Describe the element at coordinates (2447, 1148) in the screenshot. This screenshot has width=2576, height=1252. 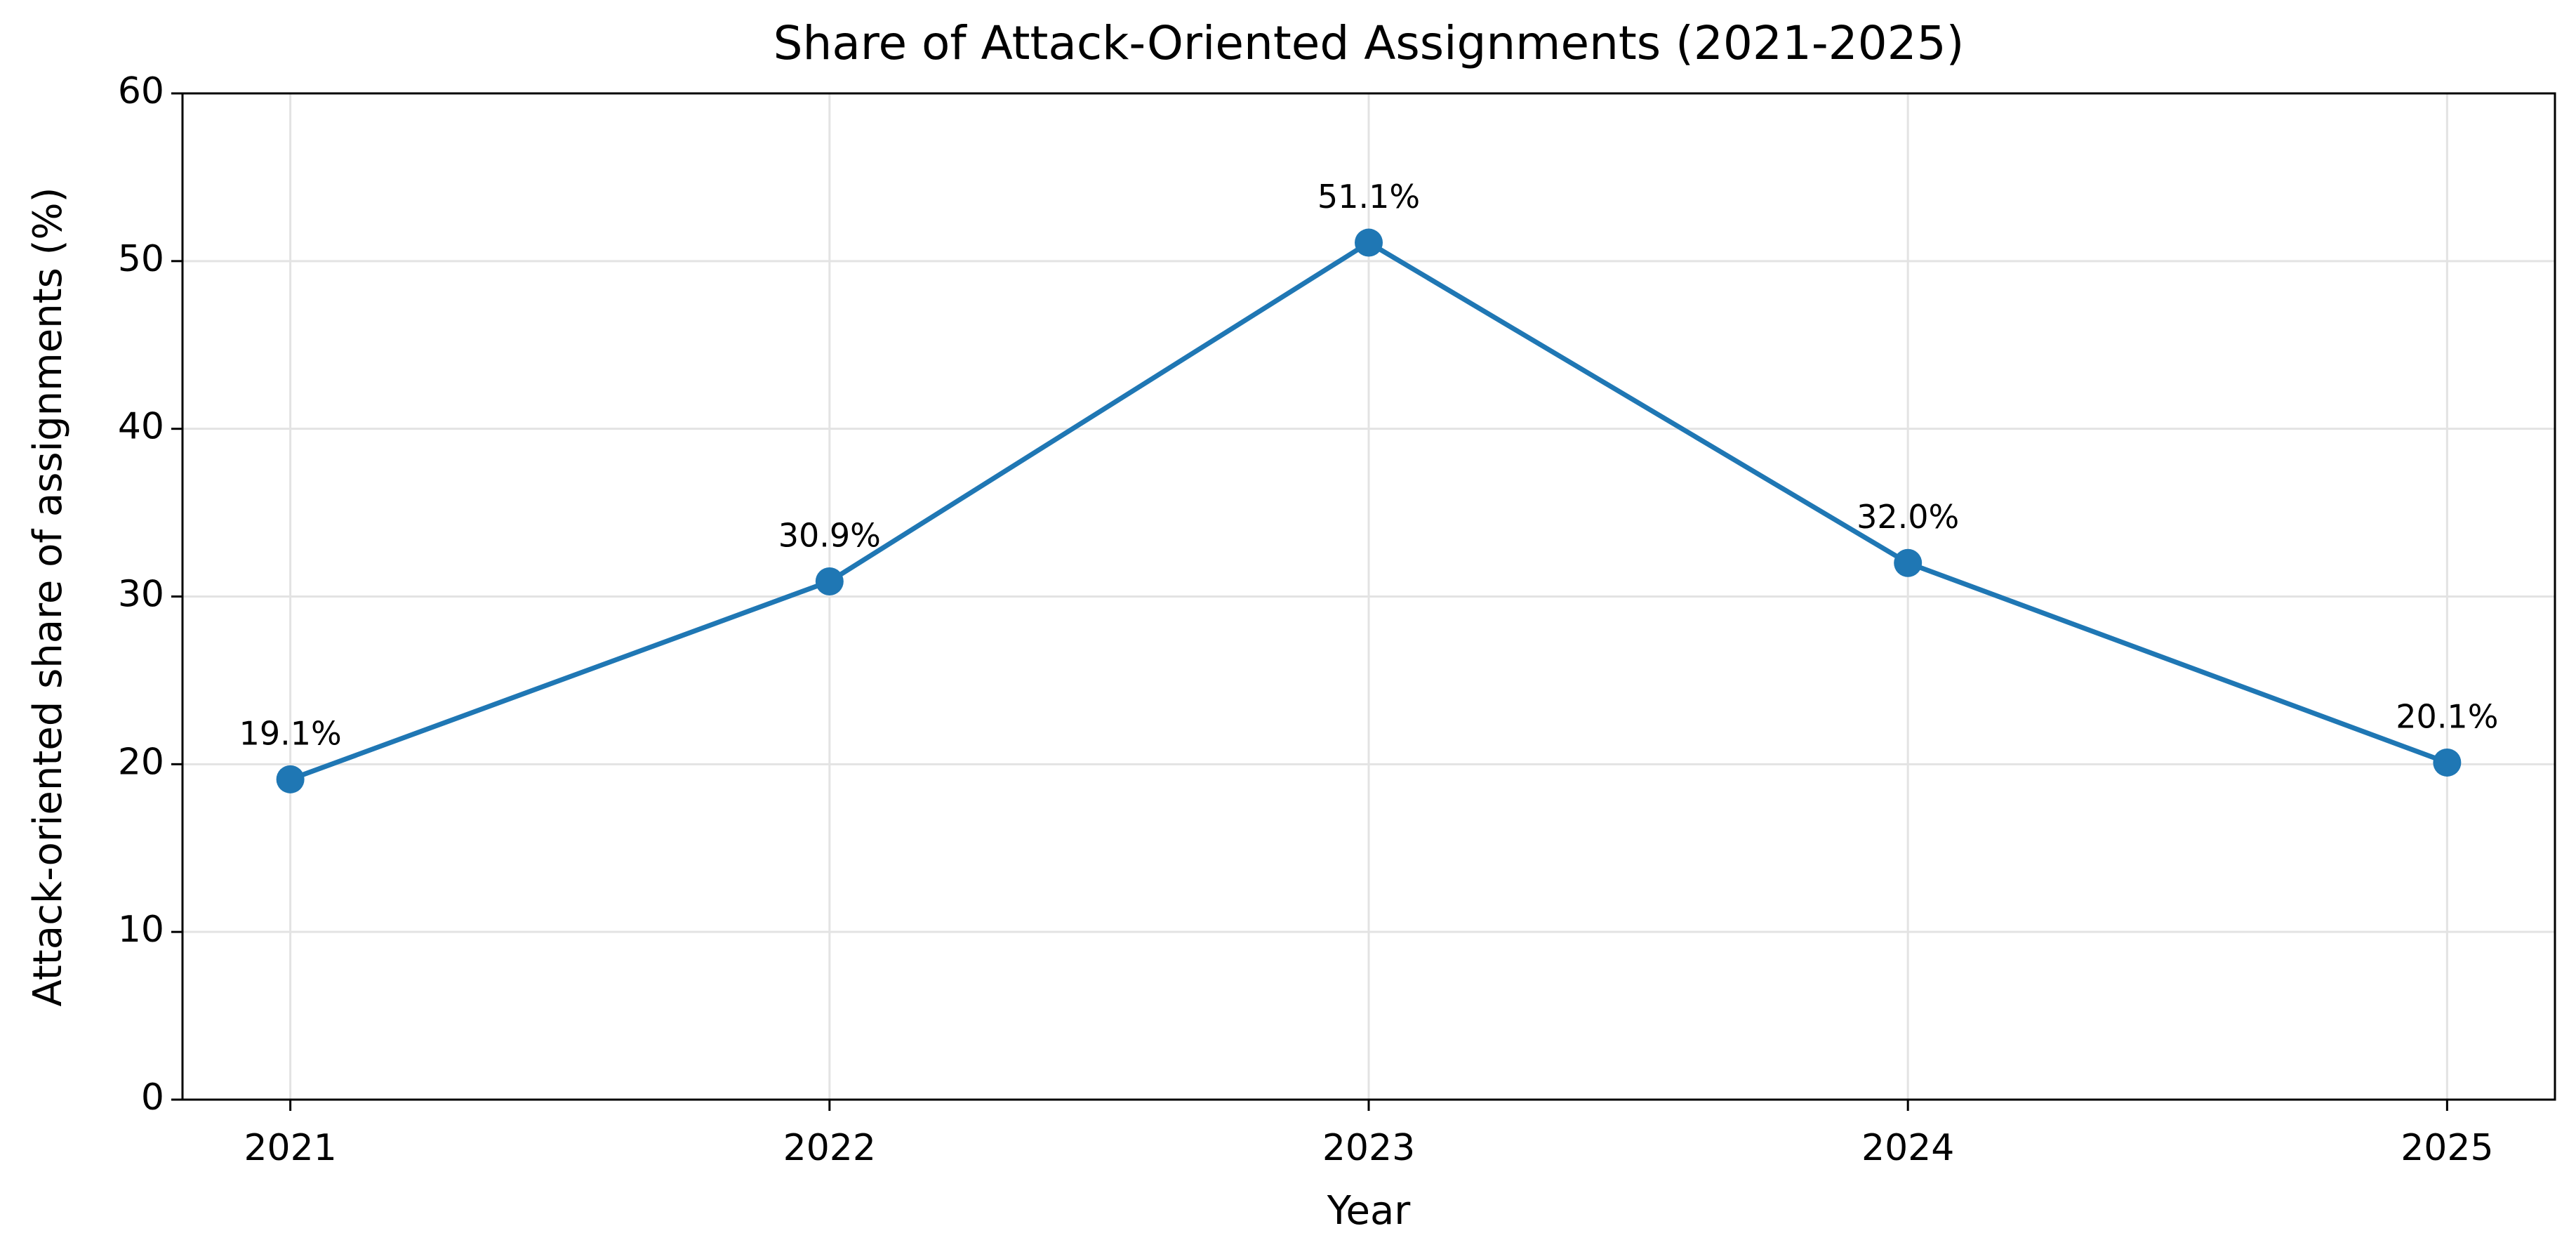
I see `x-tick-label: 2025` at that location.